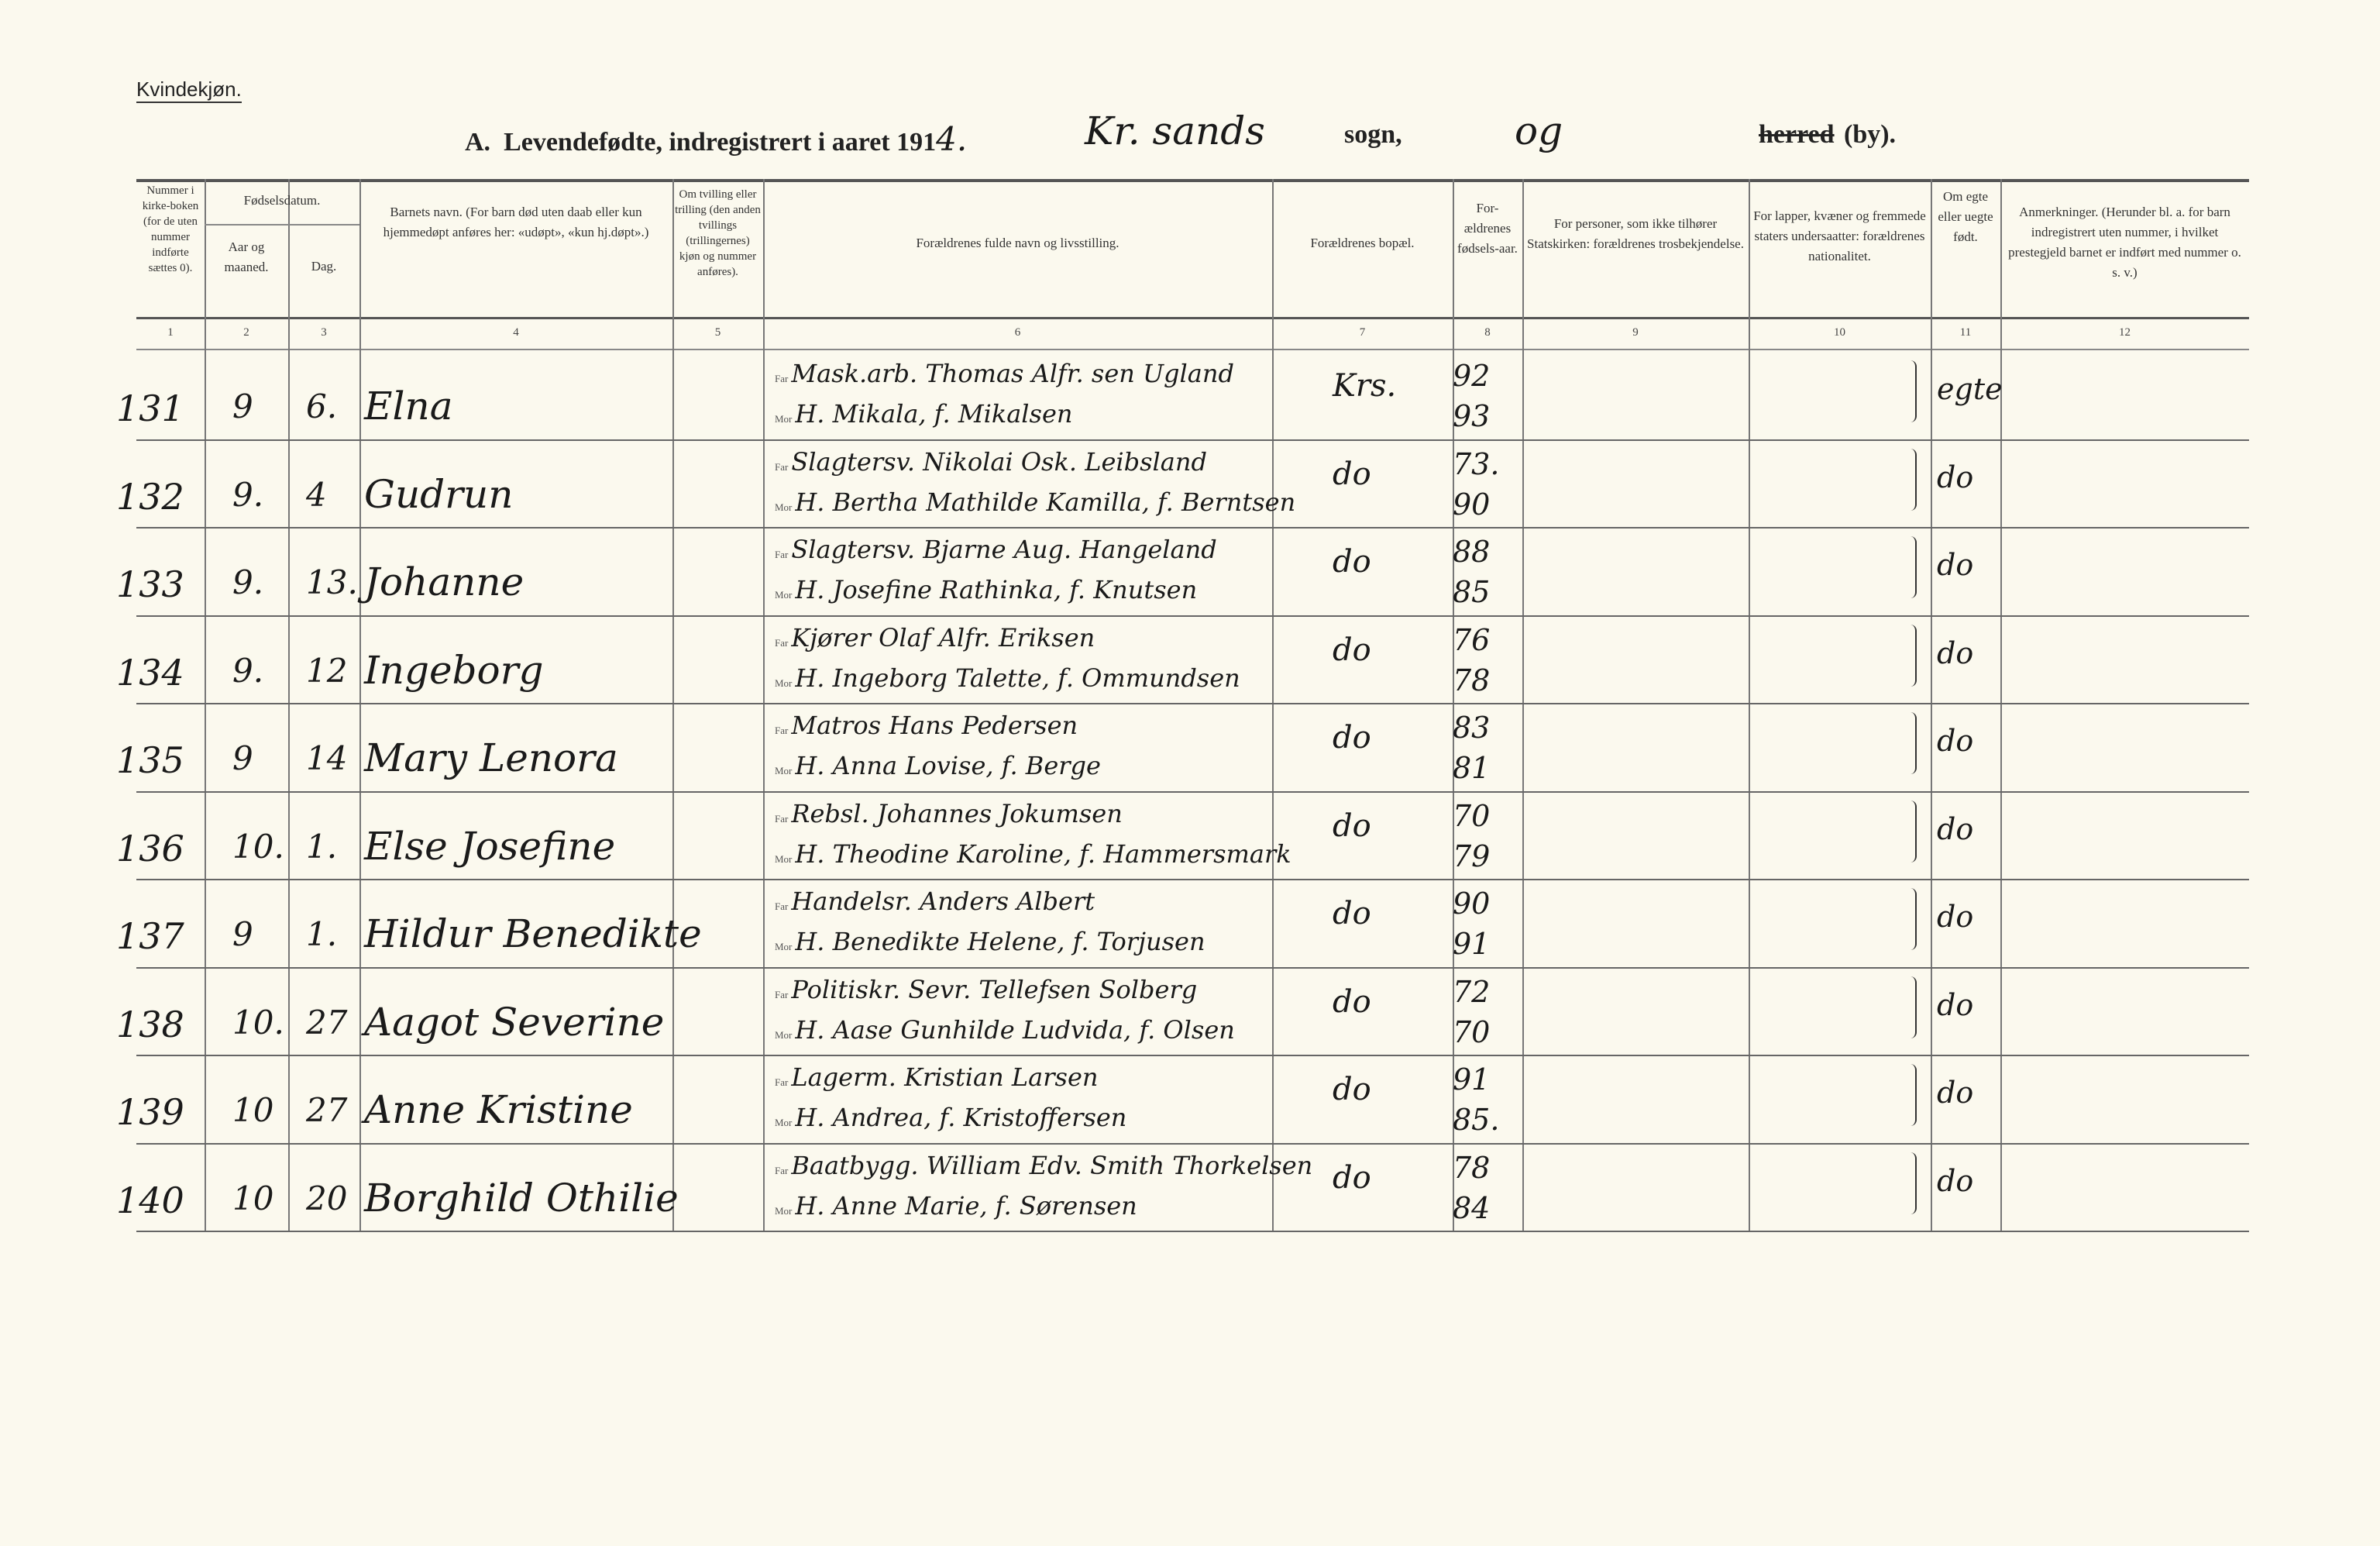 The width and height of the screenshot is (2380, 1546). I want to click on column-header: Forældrenes fulde navn og livsstilling., so click(1018, 243).